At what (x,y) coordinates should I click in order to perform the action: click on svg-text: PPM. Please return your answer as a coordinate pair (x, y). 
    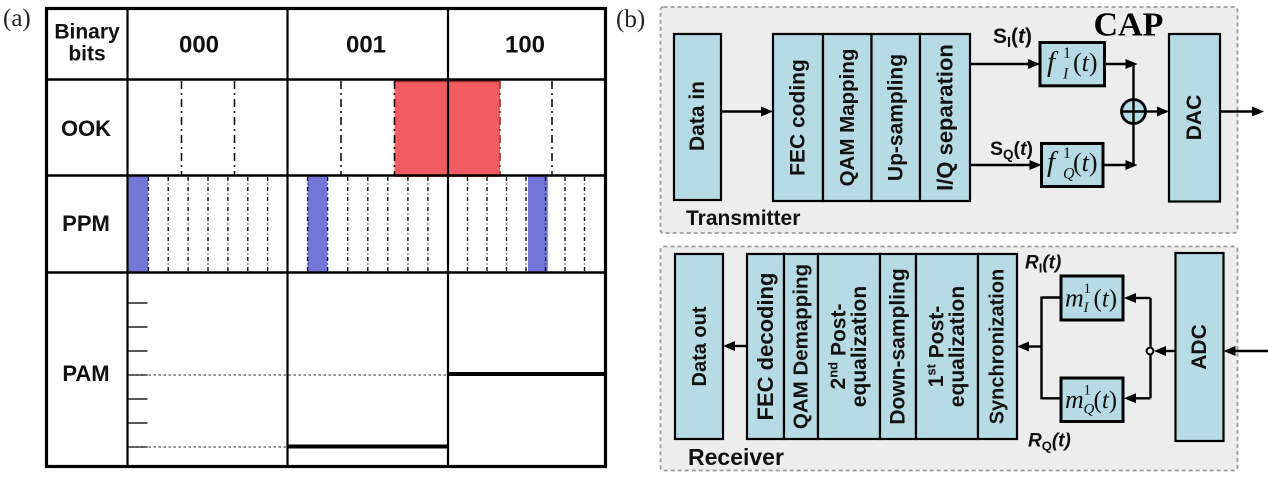
    Looking at the image, I should click on (86, 223).